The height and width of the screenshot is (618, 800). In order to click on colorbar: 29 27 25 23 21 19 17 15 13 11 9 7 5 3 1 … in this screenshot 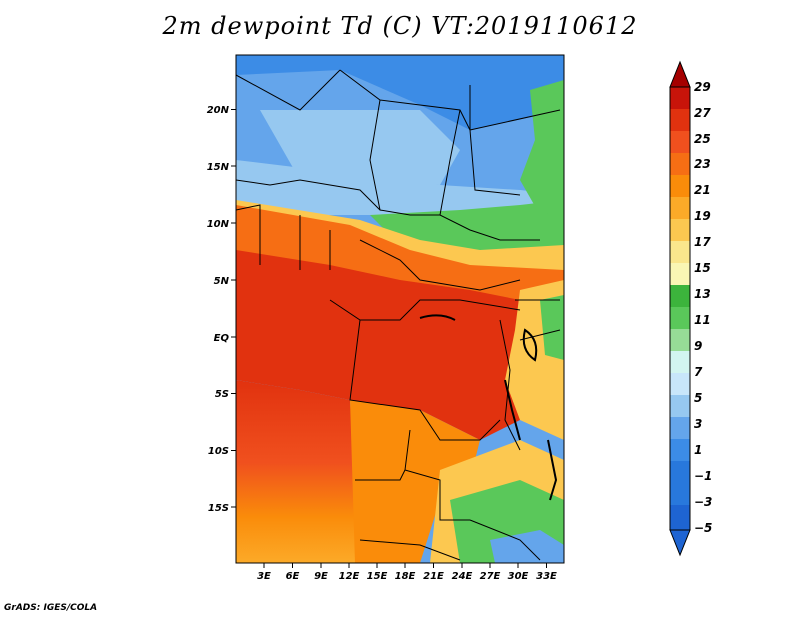, I will do `click(690, 308)`.